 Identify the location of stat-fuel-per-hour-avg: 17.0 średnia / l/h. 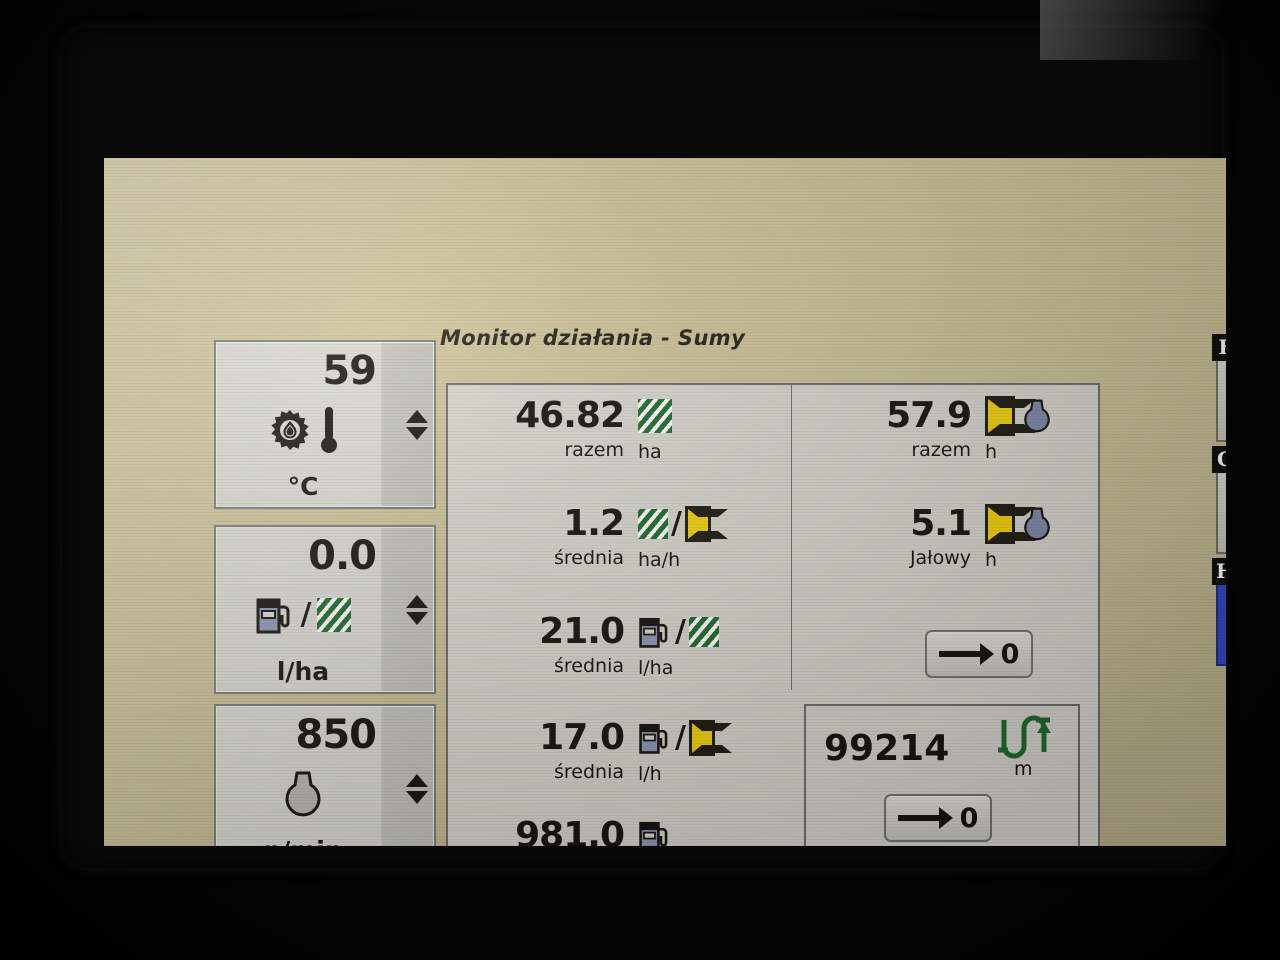
(626, 767).